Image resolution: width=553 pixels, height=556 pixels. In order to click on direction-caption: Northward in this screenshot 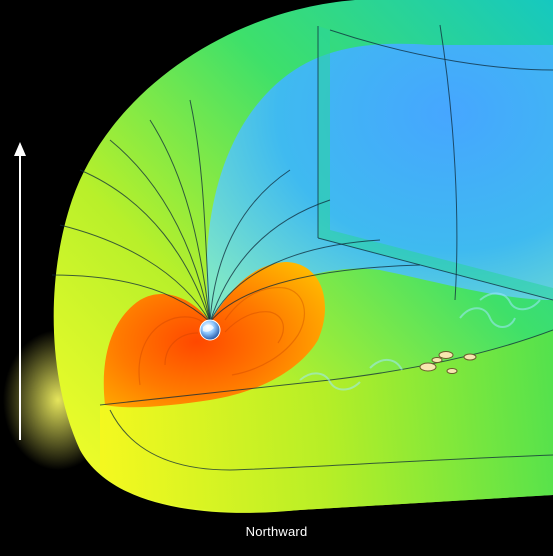, I will do `click(276, 531)`.